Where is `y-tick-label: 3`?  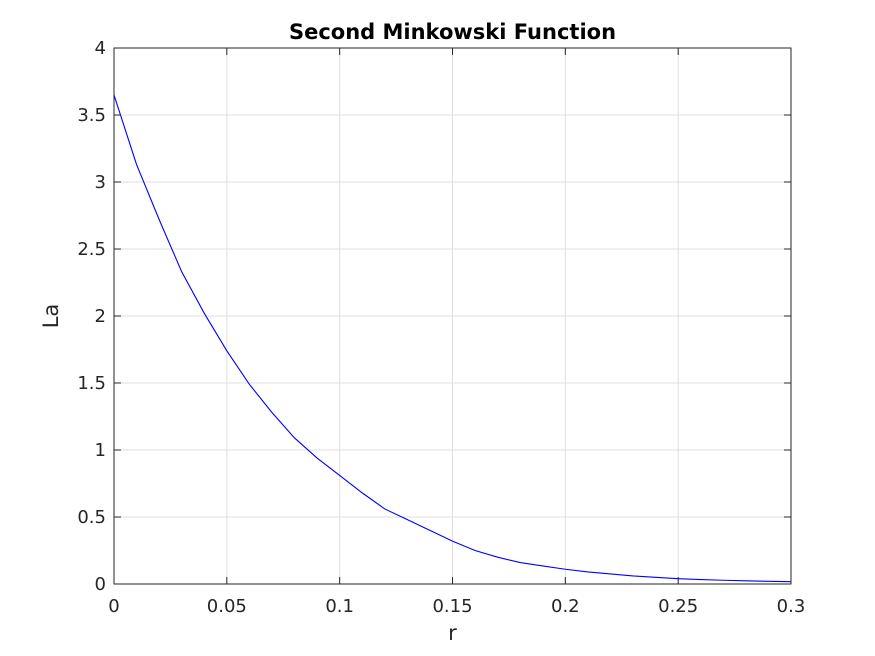
y-tick-label: 3 is located at coordinates (100, 182).